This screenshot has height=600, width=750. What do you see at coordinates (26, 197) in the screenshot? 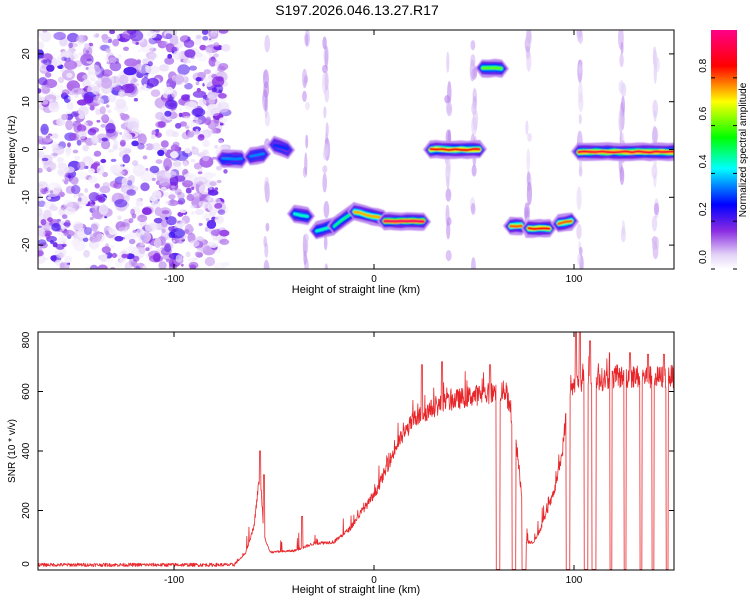
I see `y-tick-label: -10` at bounding box center [26, 197].